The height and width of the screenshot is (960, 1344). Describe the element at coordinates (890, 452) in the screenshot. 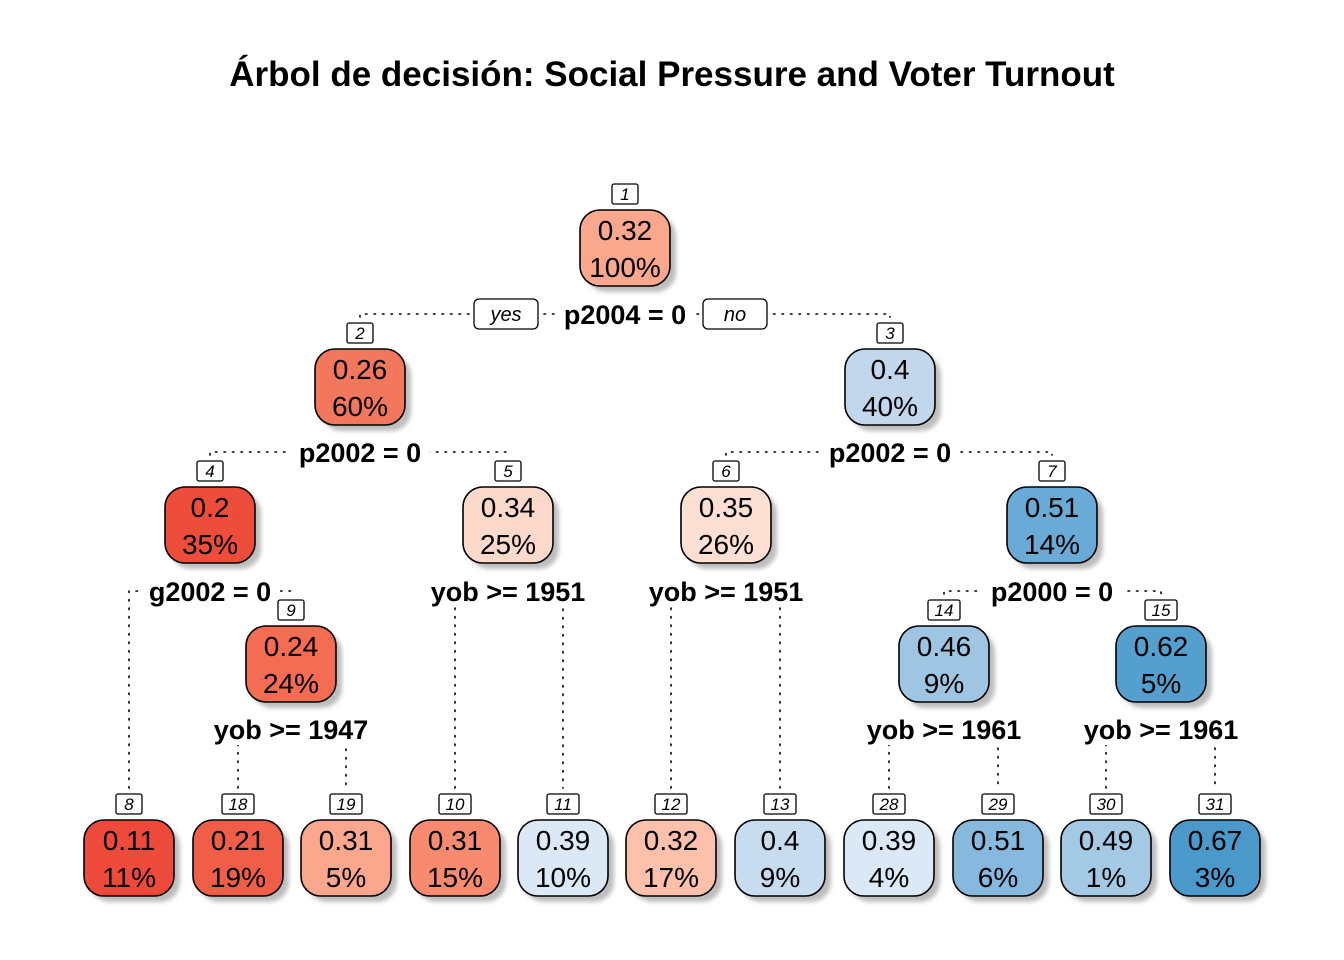

I see `split-label-node-3: p2002 = 0` at that location.